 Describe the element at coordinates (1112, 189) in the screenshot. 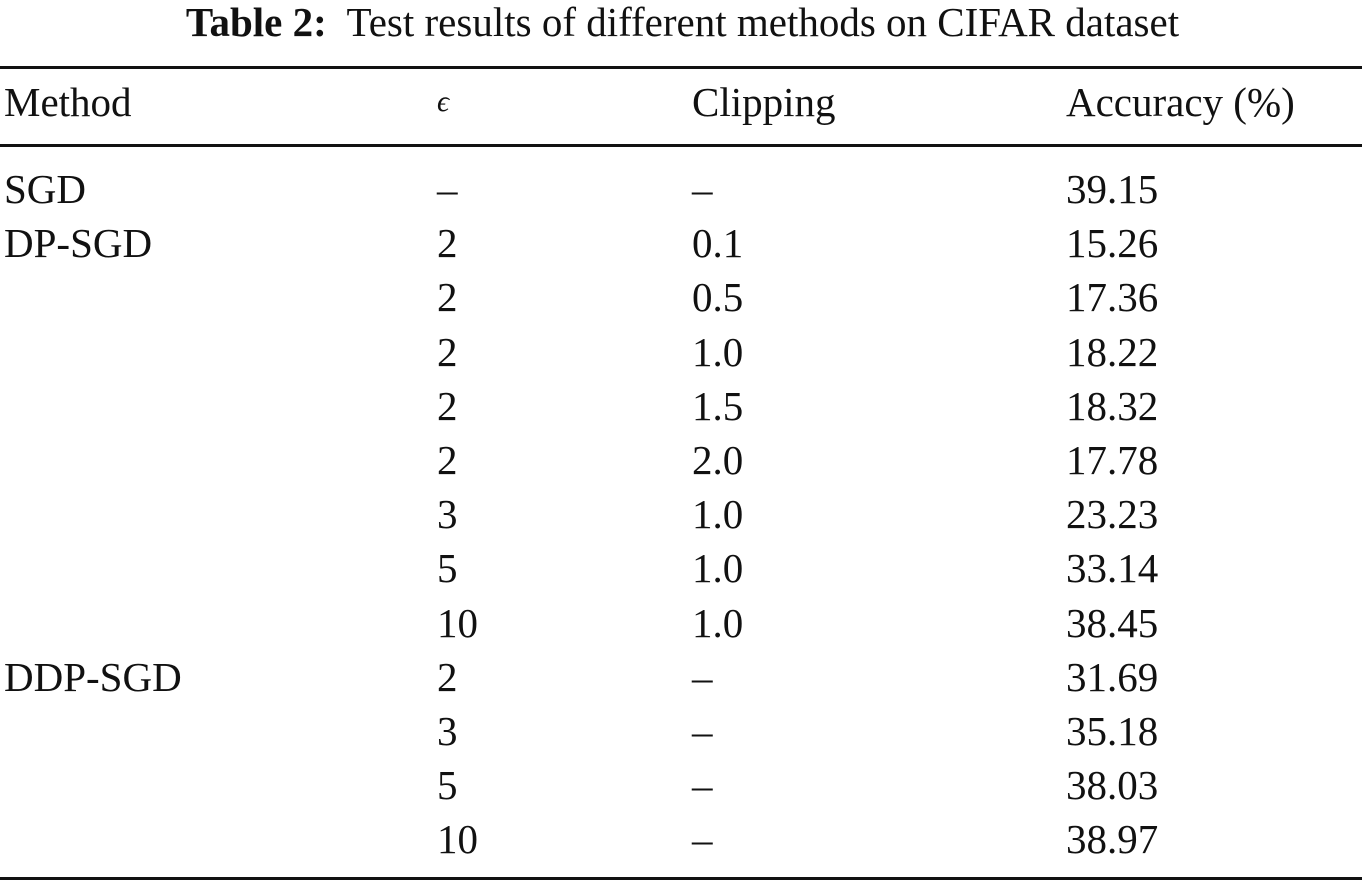

I see `cell-accuracy: 39.15` at that location.